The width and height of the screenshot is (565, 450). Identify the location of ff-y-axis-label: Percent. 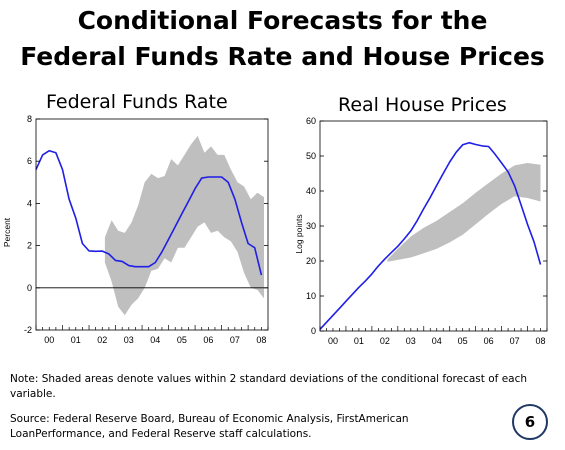
(7, 232).